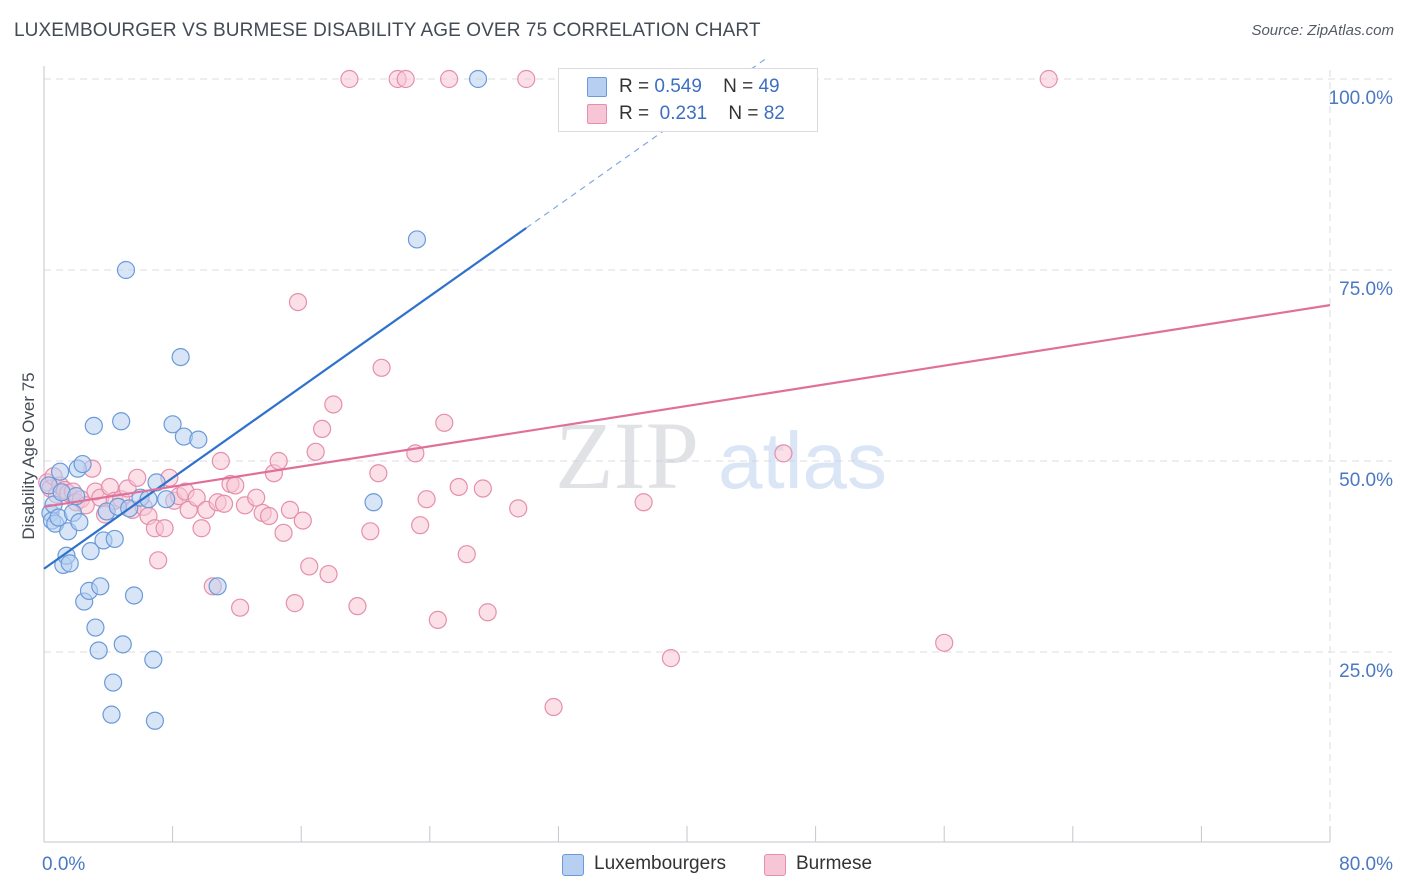  Describe the element at coordinates (1361, 98) in the screenshot. I see `y-tick-label: 100.0%` at that location.